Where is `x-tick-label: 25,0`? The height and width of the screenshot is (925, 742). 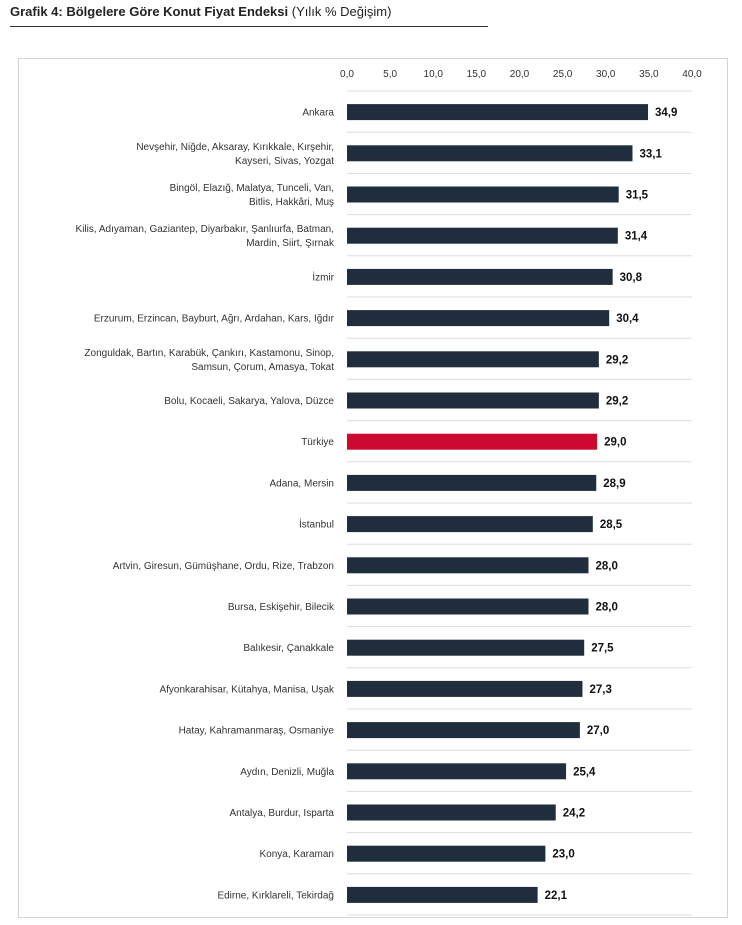
x-tick-label: 25,0 is located at coordinates (563, 74).